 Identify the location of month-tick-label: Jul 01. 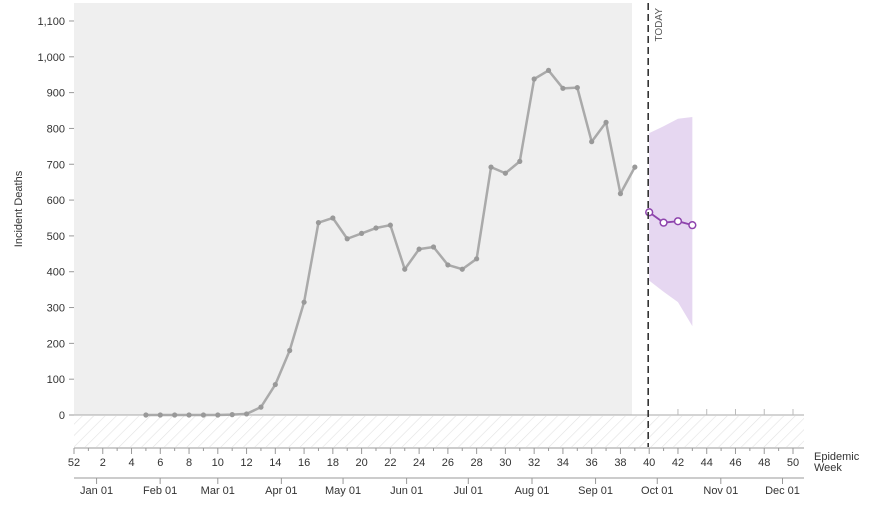
(468, 491).